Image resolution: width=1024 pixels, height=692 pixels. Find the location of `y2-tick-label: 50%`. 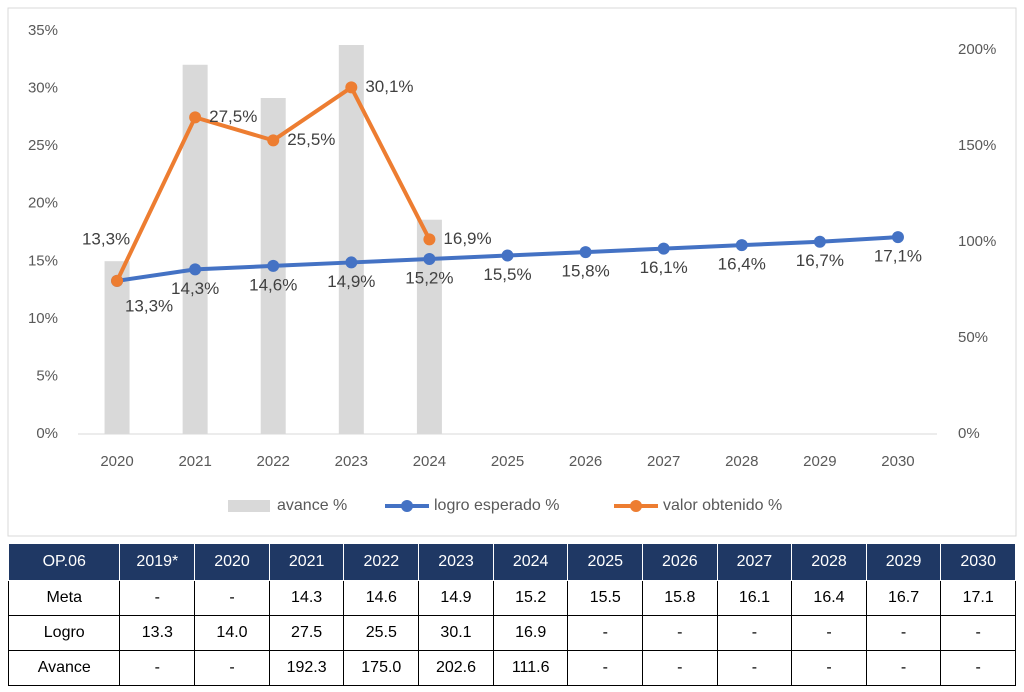

y2-tick-label: 50% is located at coordinates (973, 337).